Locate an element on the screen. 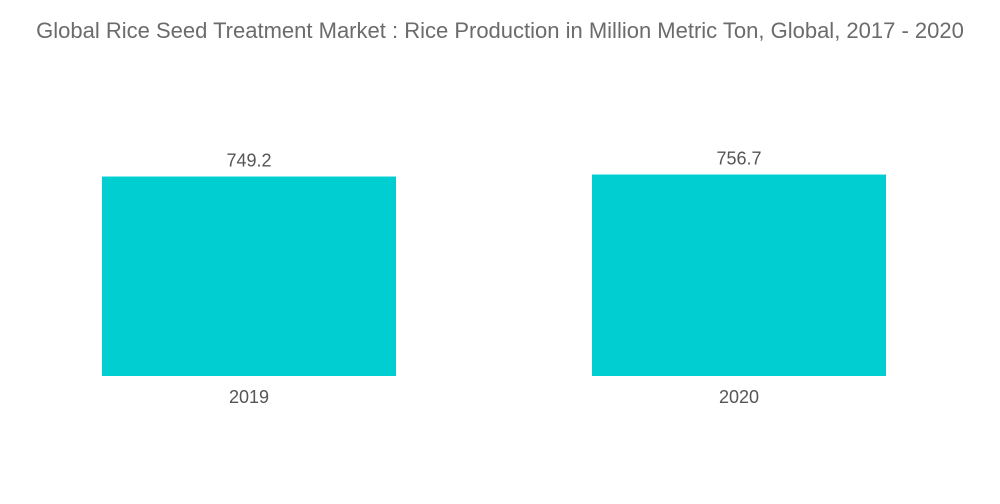 This screenshot has height=504, width=1000. data-label-2020: 756.7 is located at coordinates (738, 159).